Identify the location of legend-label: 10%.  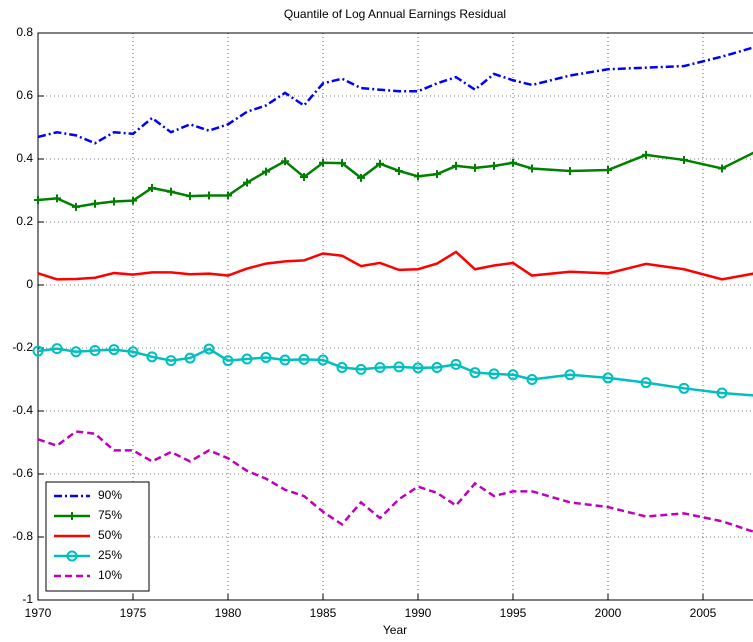
(110, 575).